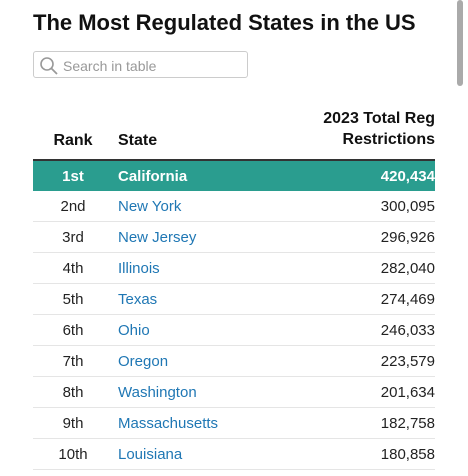 This screenshot has width=468, height=476. Describe the element at coordinates (199, 134) in the screenshot. I see `column-header: State` at that location.